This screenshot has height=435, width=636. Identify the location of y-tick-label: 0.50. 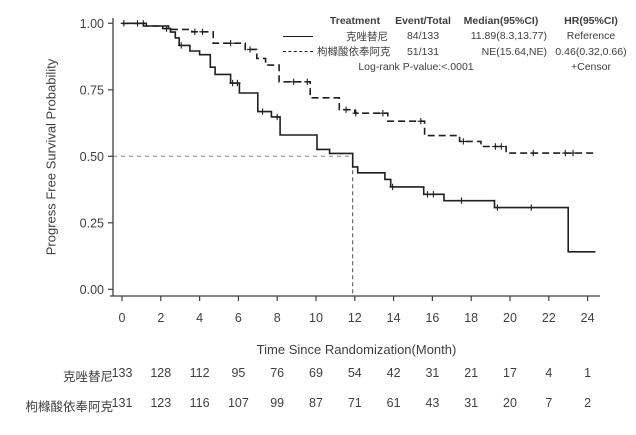
(92, 157).